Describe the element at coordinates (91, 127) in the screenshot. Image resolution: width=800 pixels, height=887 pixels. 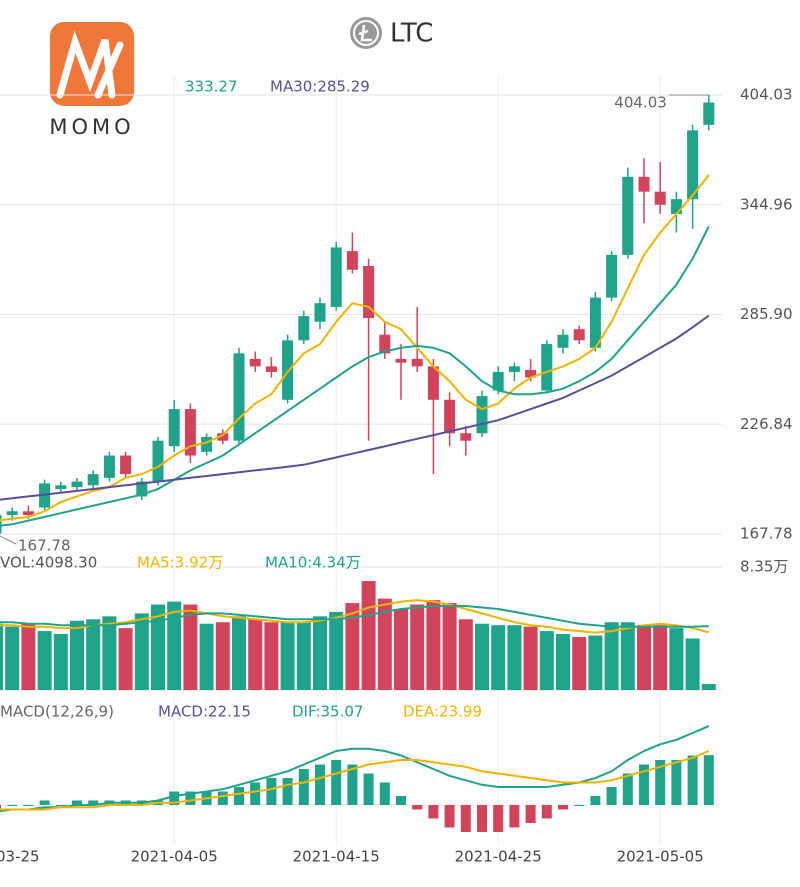
I see `logo-text: MOMO` at that location.